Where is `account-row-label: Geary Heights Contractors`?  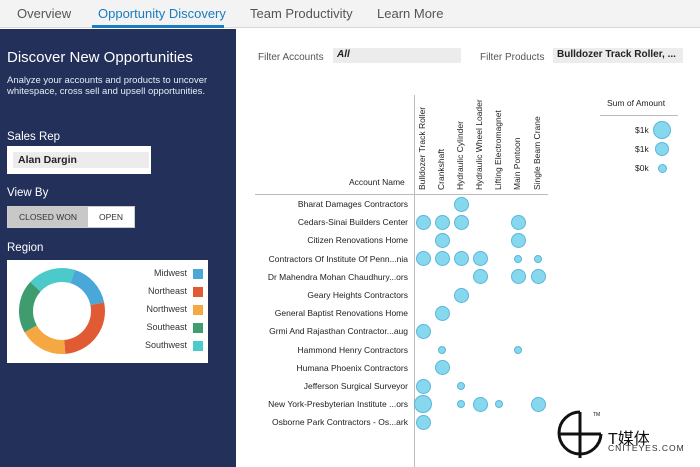
account-row-label: Geary Heights Contractors is located at coordinates (357, 295).